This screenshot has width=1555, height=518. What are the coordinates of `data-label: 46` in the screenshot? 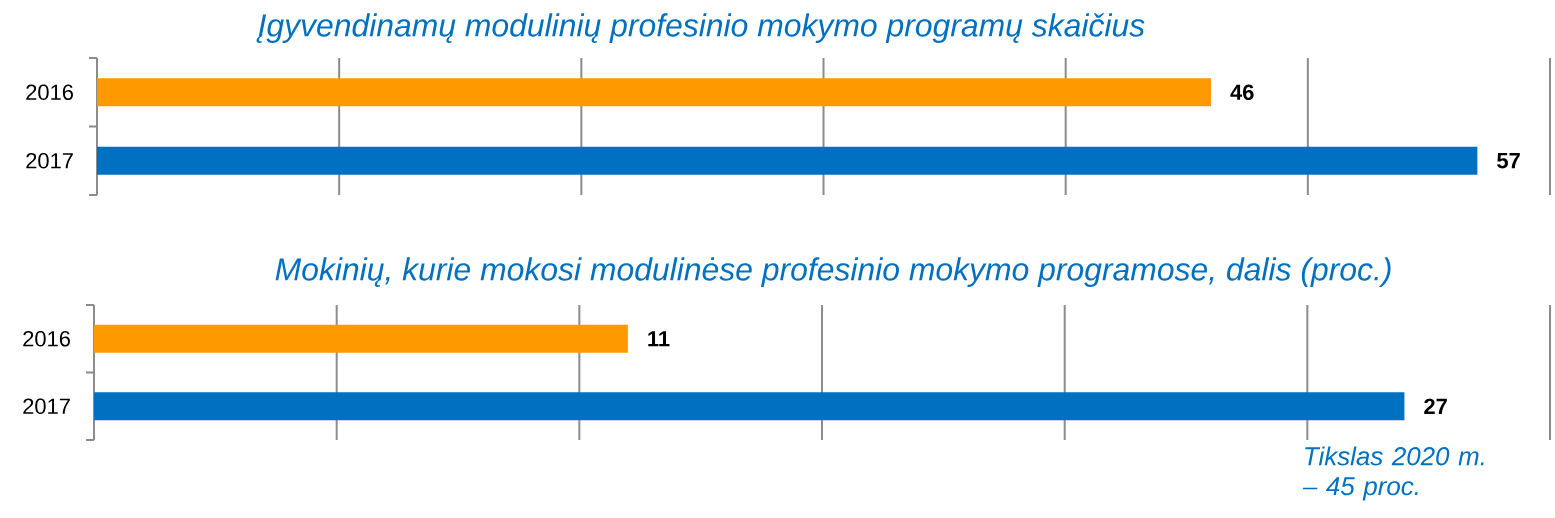 It's located at (1242, 92).